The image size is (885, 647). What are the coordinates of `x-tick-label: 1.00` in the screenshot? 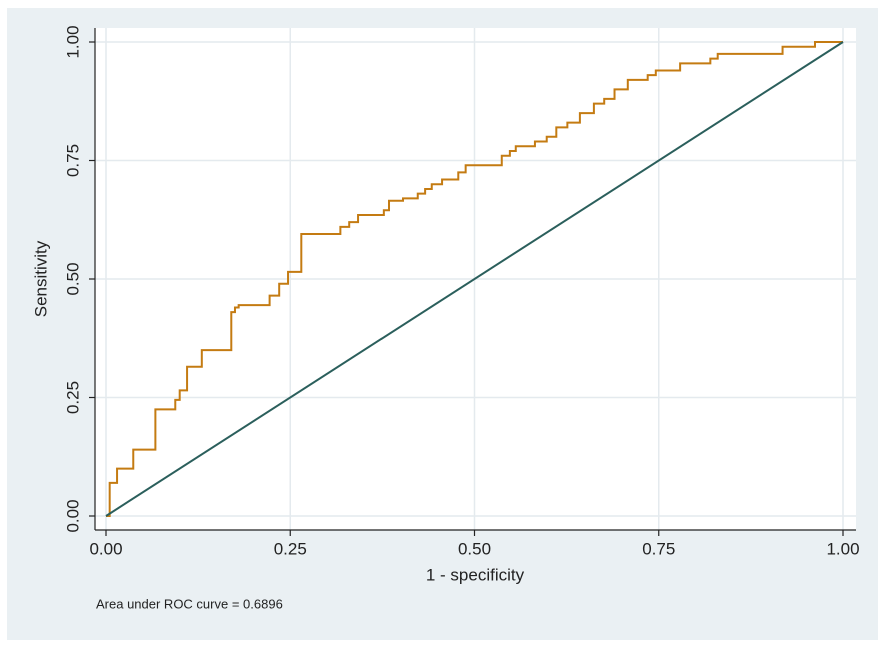 It's located at (842, 548).